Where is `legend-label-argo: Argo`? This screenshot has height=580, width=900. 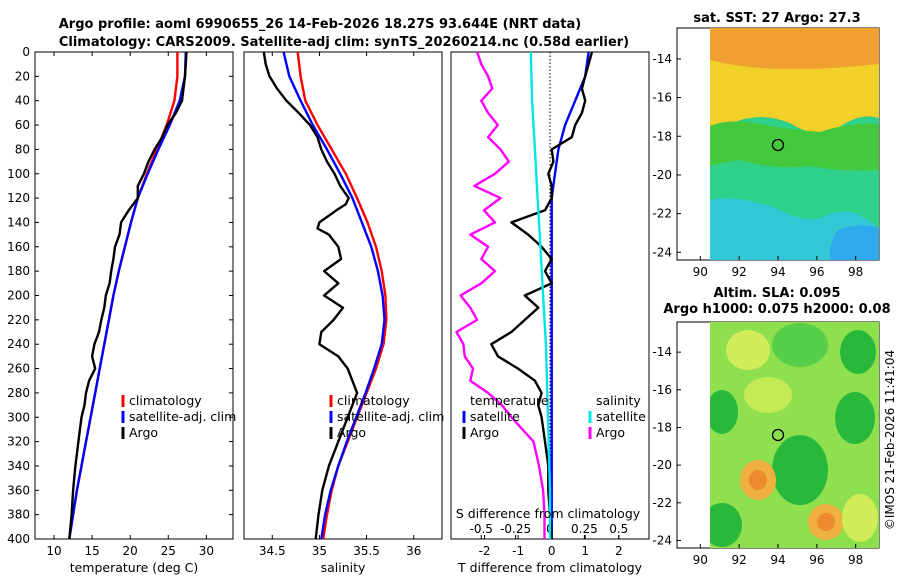
legend-label-argo: Argo is located at coordinates (351, 432).